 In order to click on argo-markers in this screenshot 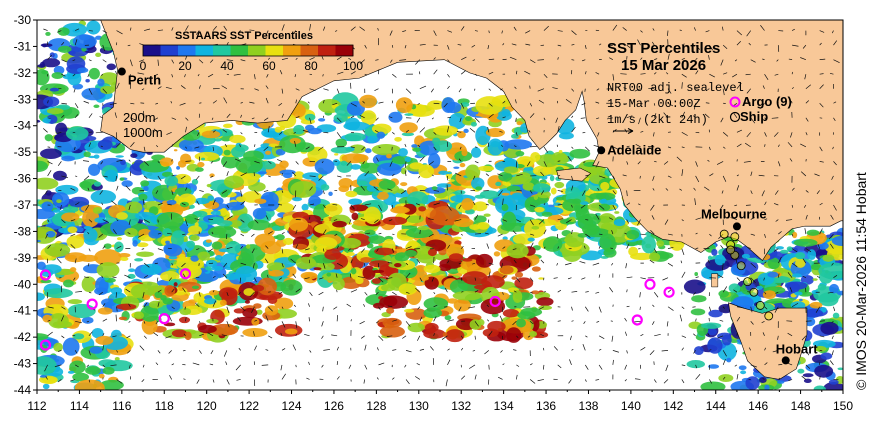, I will do `click(357, 309)`.